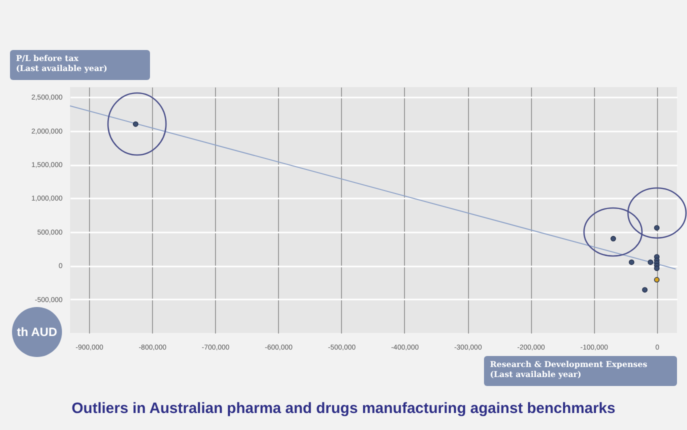  Describe the element at coordinates (343, 408) in the screenshot. I see `text: Outliers in Australian pharma and drugs manufacturing against benchmarks` at that location.